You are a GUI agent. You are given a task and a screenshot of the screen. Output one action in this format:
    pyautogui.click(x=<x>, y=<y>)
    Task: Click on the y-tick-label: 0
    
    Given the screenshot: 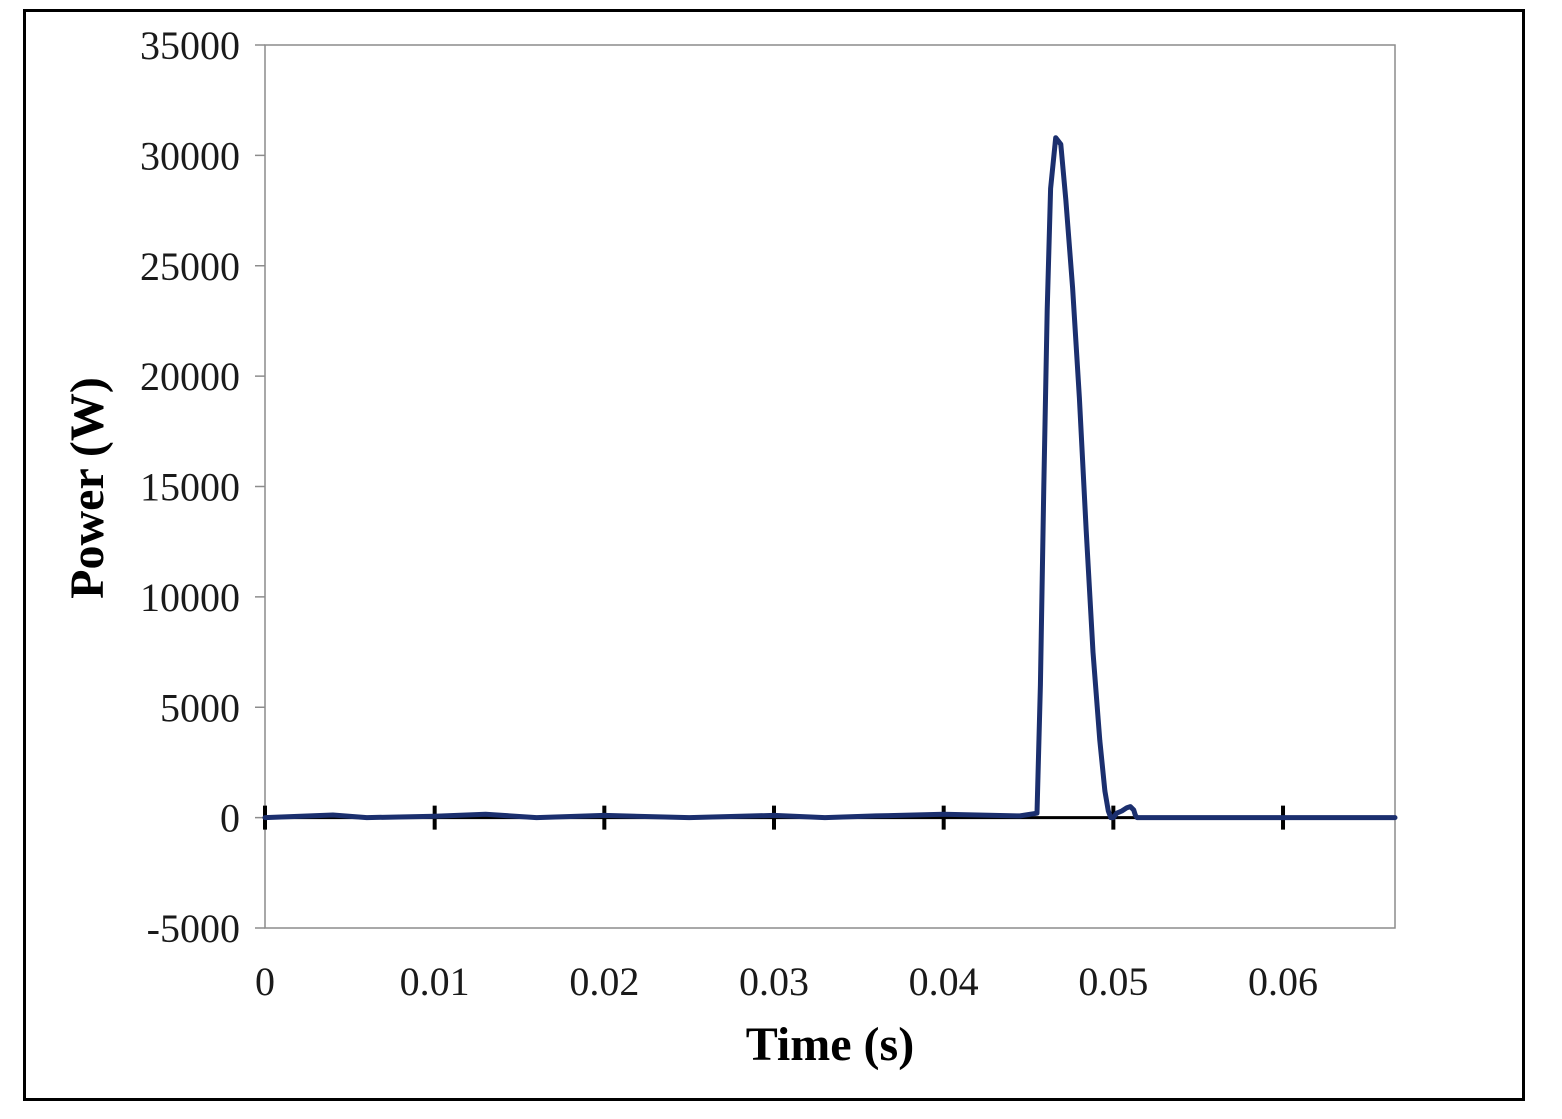 What is the action you would take?
    pyautogui.click(x=230, y=818)
    